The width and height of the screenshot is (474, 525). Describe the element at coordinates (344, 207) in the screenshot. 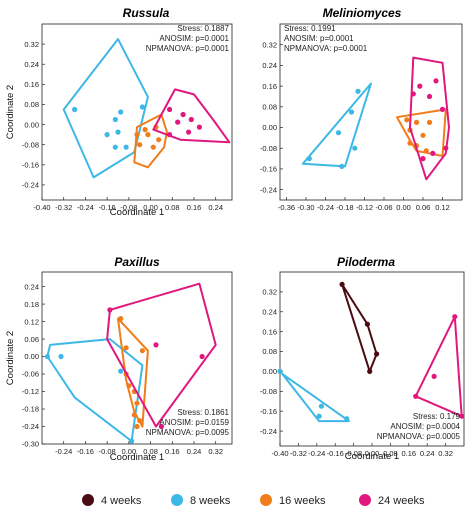

I see `x-tick-label: -0.18` at that location.